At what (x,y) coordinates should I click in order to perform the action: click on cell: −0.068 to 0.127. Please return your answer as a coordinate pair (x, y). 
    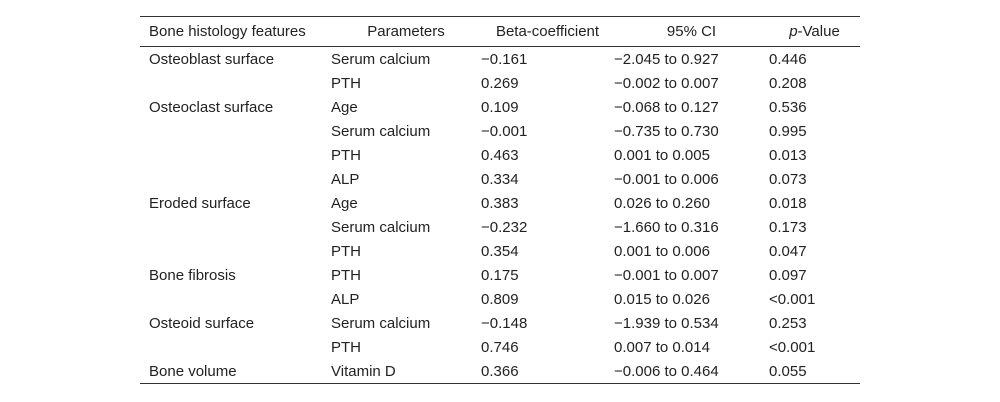
    Looking at the image, I should click on (666, 107).